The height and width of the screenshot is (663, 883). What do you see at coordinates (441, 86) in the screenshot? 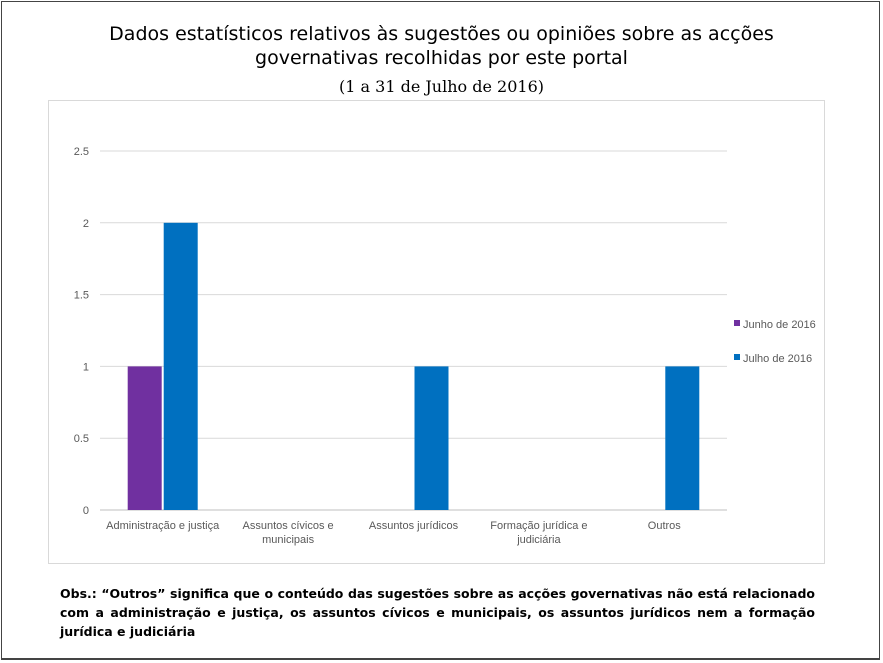
I see `chart-subtitle: (1 a 31 de Julho de 2016)` at bounding box center [441, 86].